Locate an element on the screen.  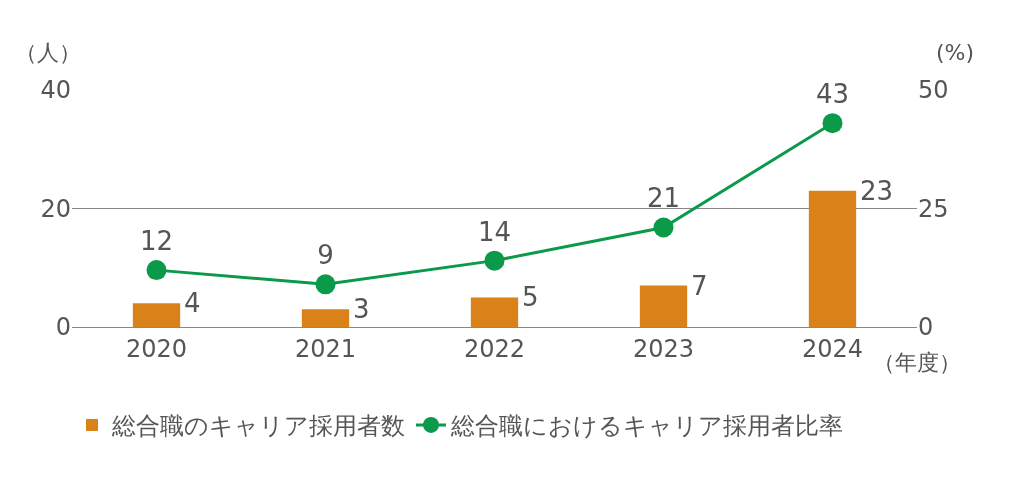
y2-tick-label: 0 is located at coordinates (926, 327).